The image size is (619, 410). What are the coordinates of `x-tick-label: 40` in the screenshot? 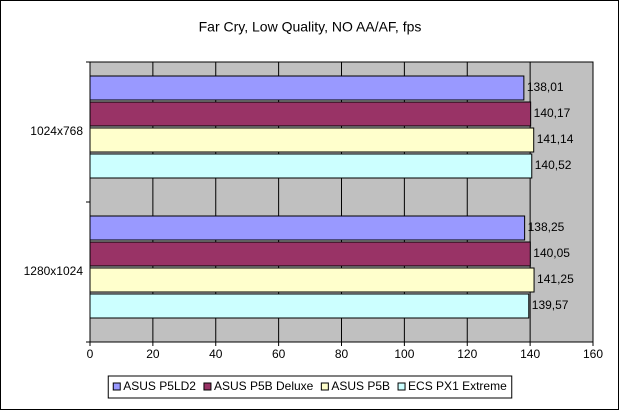 It's located at (216, 354).